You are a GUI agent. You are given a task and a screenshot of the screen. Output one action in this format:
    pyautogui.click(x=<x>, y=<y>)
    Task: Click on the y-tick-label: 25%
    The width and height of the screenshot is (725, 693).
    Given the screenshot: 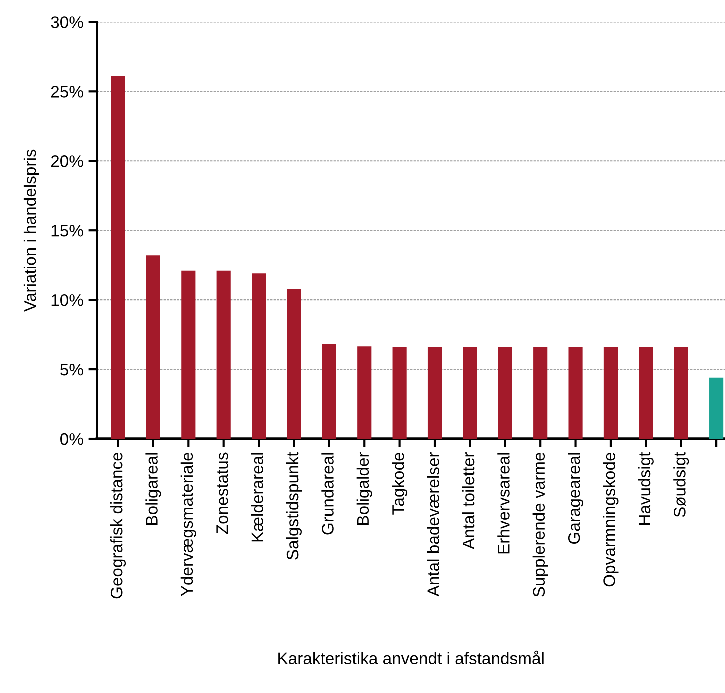 What is the action you would take?
    pyautogui.click(x=67, y=92)
    